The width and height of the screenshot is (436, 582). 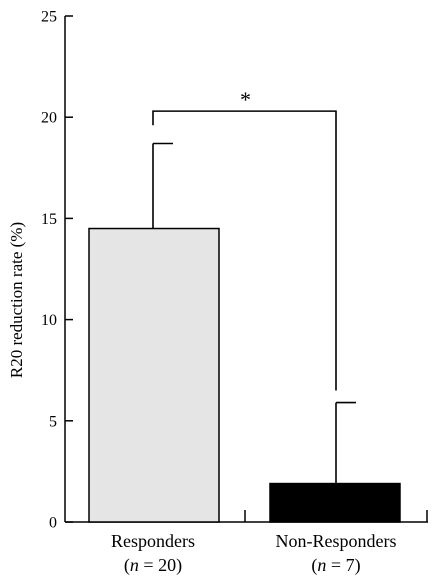 What do you see at coordinates (245, 99) in the screenshot?
I see `significance-mark: *` at bounding box center [245, 99].